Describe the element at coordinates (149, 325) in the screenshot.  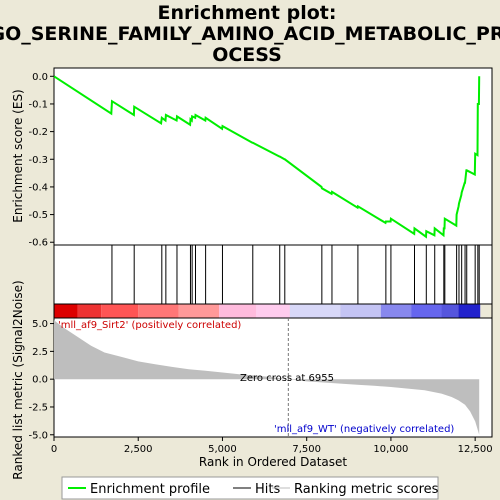
I see `positive-label: 'mll_af9_Sirt2' (positively correlated)` at that location.